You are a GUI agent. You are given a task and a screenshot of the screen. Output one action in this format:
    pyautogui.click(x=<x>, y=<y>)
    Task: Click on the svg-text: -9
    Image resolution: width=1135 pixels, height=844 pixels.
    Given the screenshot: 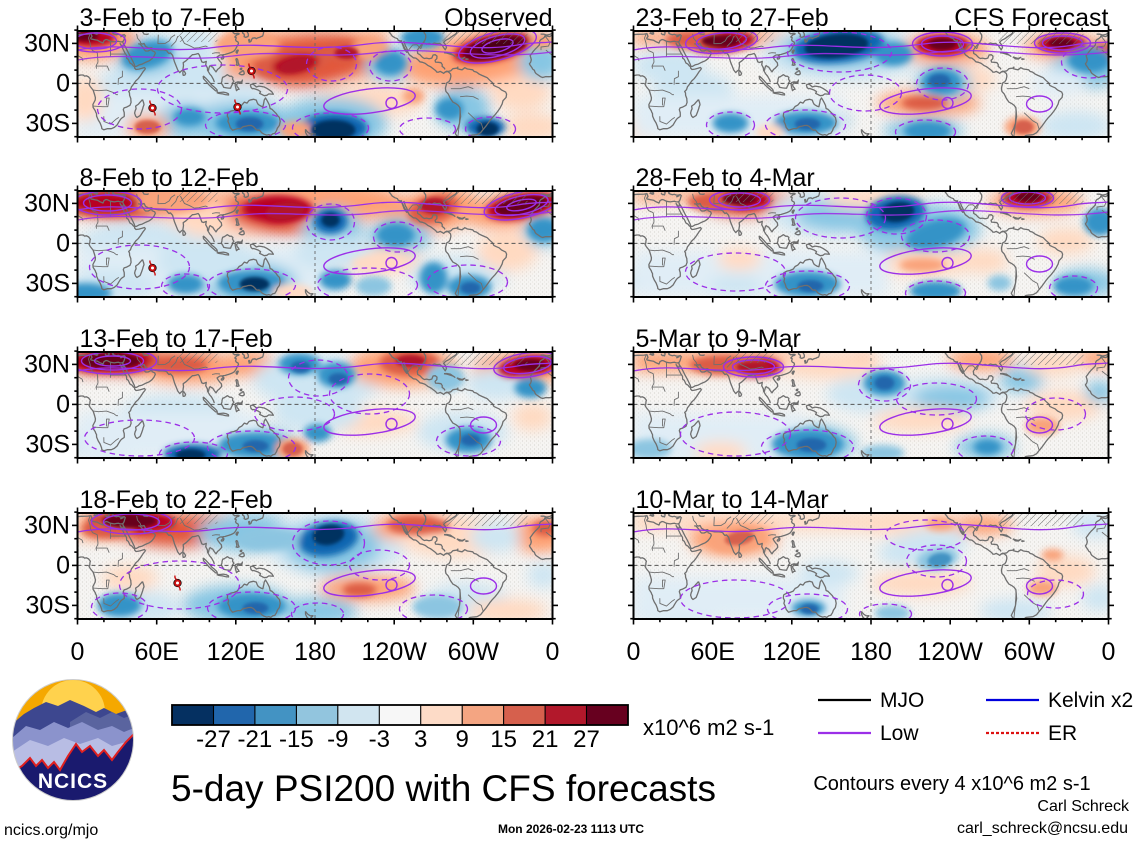 What is the action you would take?
    pyautogui.click(x=337, y=739)
    